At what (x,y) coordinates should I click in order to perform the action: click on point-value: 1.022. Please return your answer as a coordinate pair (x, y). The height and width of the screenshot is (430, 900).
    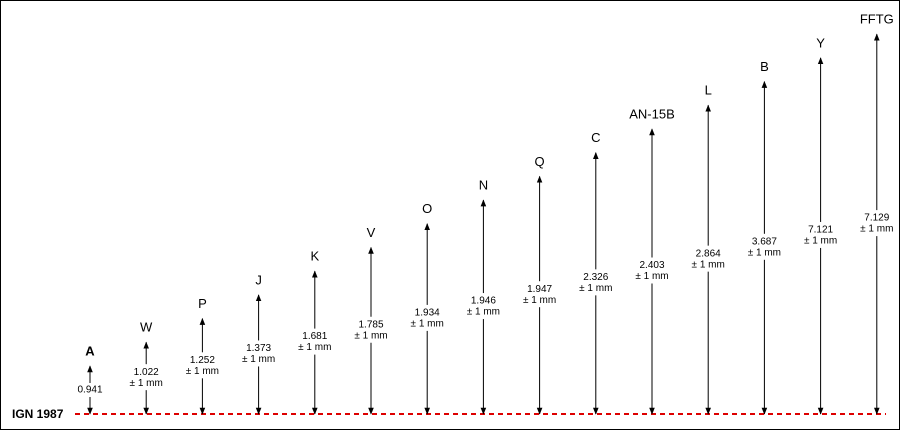
    Looking at the image, I should click on (146, 372).